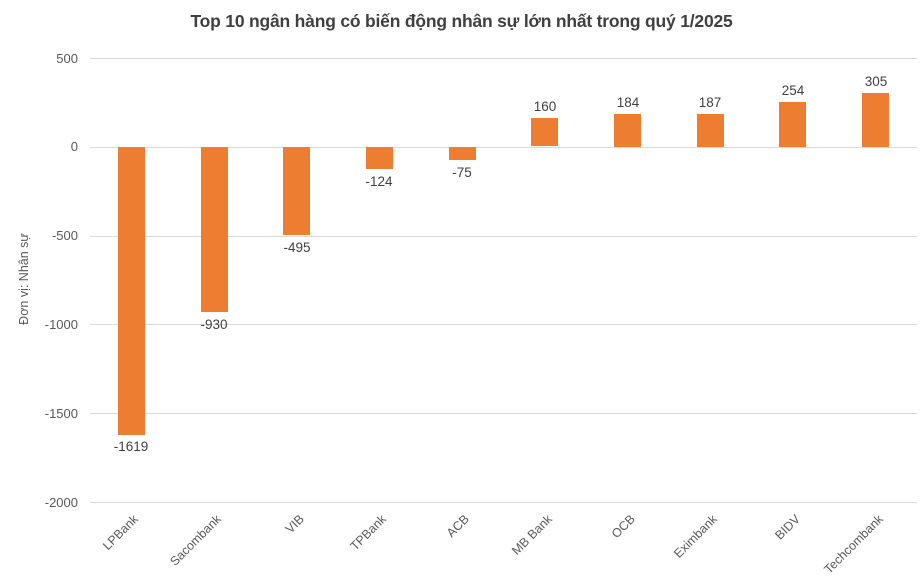 The image size is (923, 582). Describe the element at coordinates (64, 235) in the screenshot. I see `y-tick-label: -500` at that location.